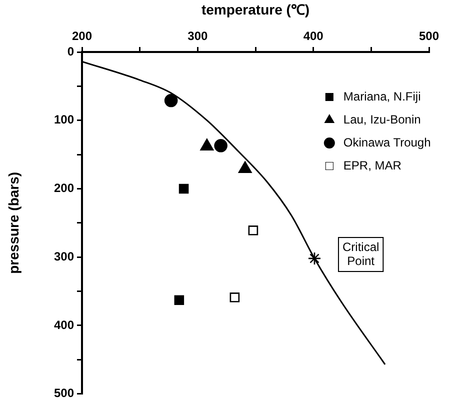 This screenshot has height=404, width=455. Describe the element at coordinates (361, 254) in the screenshot. I see `annotation: Critical Point` at that location.